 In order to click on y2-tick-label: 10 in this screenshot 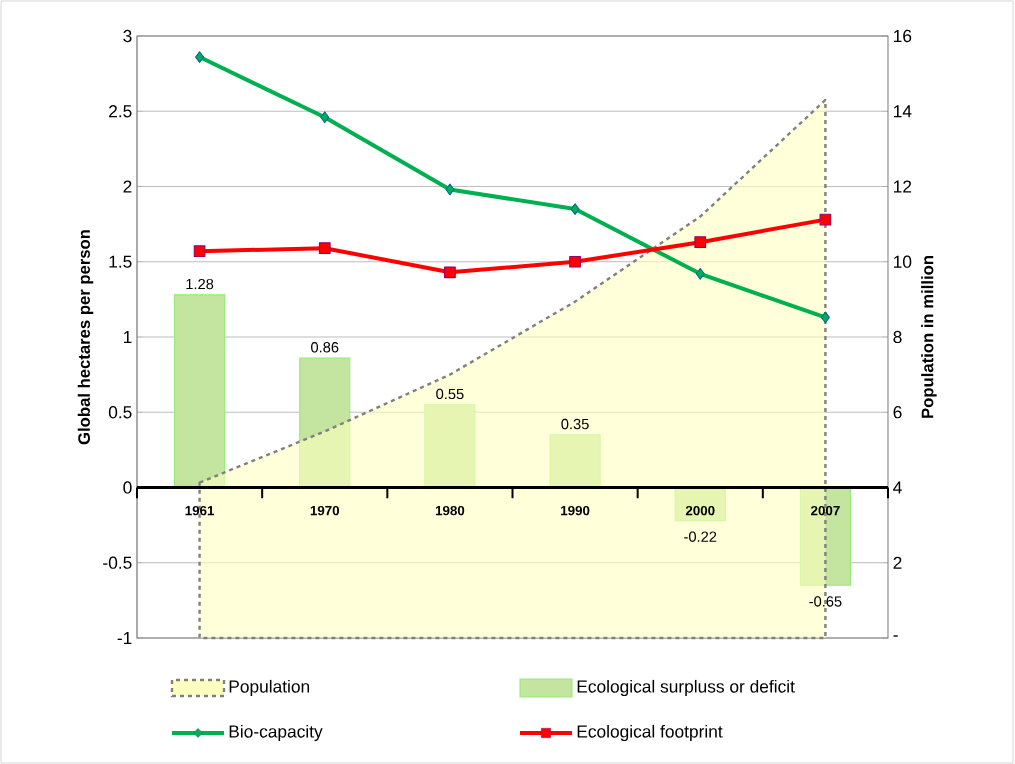, I will do `click(903, 261)`.